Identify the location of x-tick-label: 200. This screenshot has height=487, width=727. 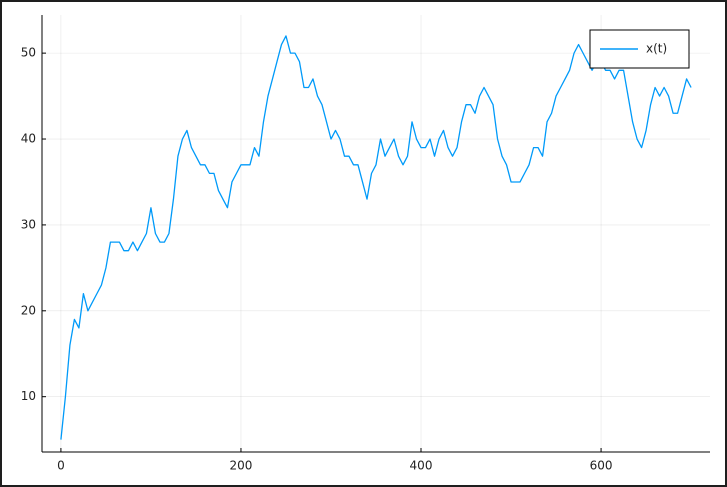
(241, 466).